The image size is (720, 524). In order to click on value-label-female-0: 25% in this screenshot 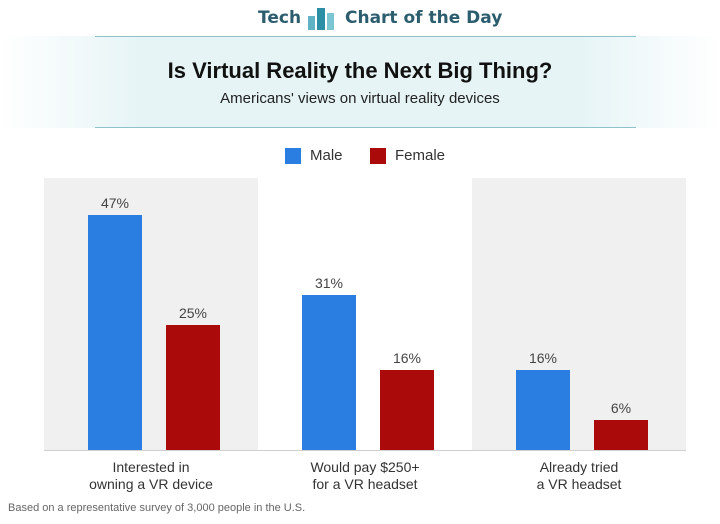, I will do `click(193, 313)`.